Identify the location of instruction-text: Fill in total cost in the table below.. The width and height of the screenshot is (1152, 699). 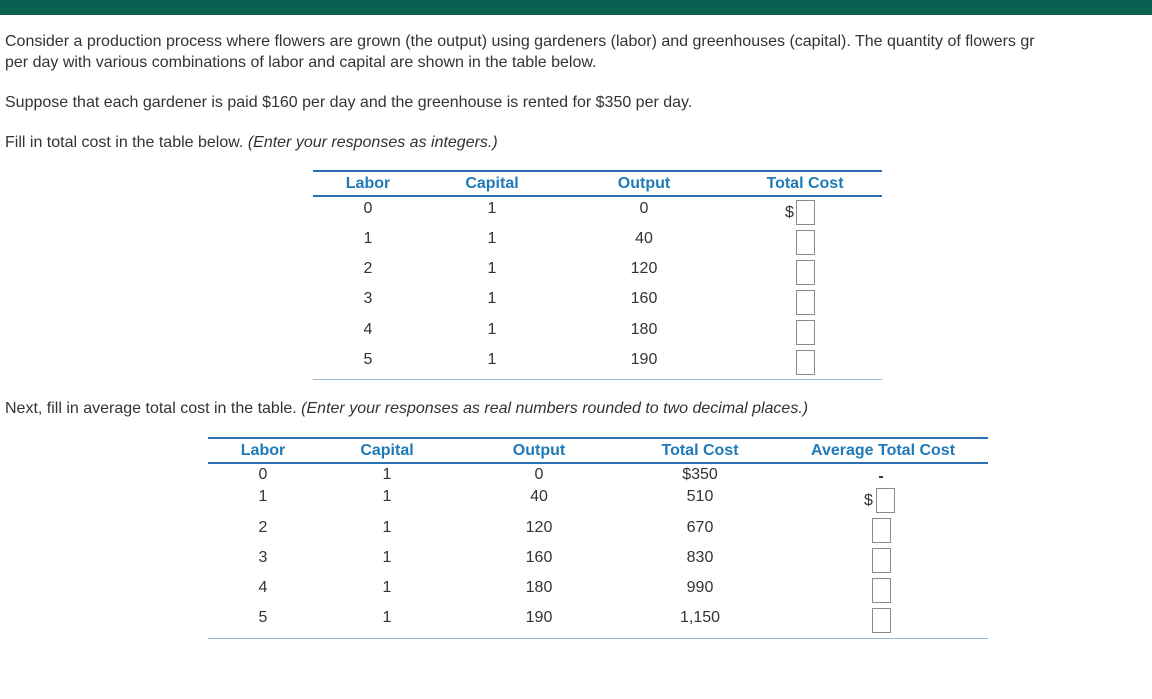
(124, 142).